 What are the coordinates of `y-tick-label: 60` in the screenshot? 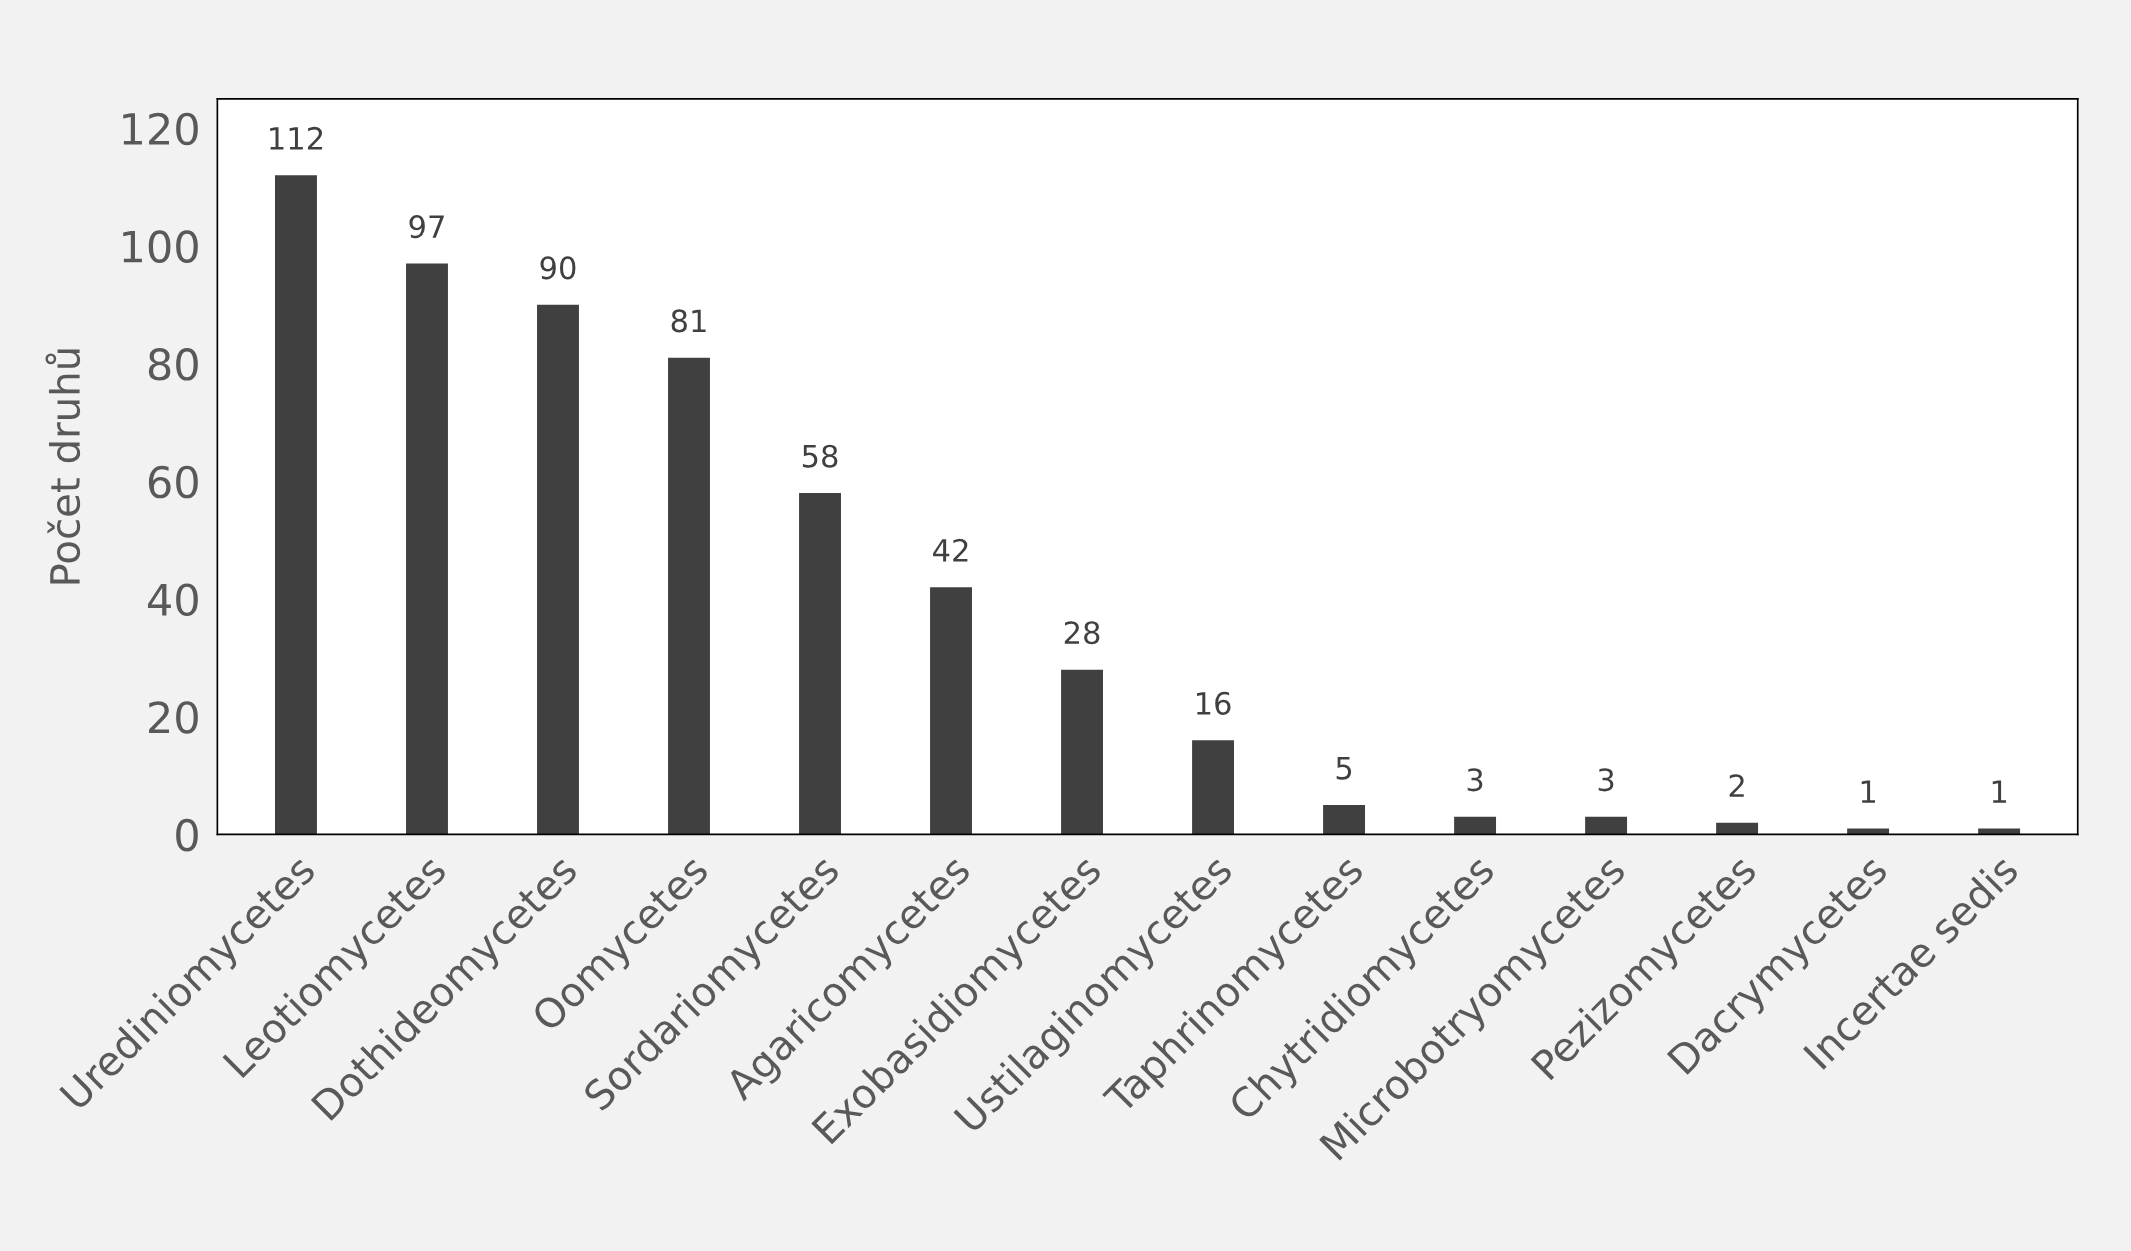 It's located at (173, 482).